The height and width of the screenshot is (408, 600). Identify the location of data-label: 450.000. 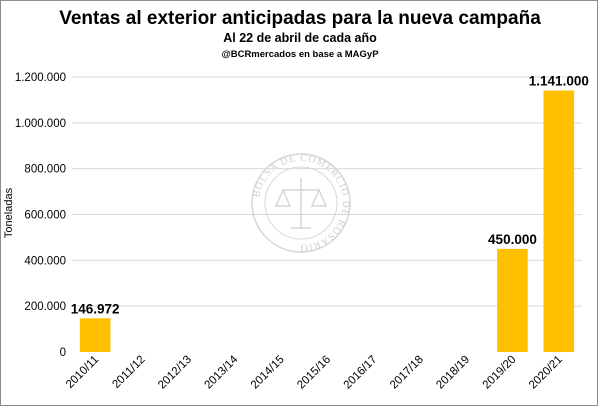
(512, 239).